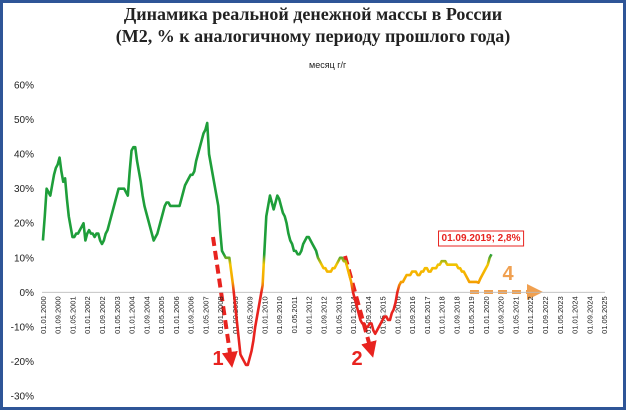  I want to click on x-tick-label: 01.05.2021, so click(515, 315).